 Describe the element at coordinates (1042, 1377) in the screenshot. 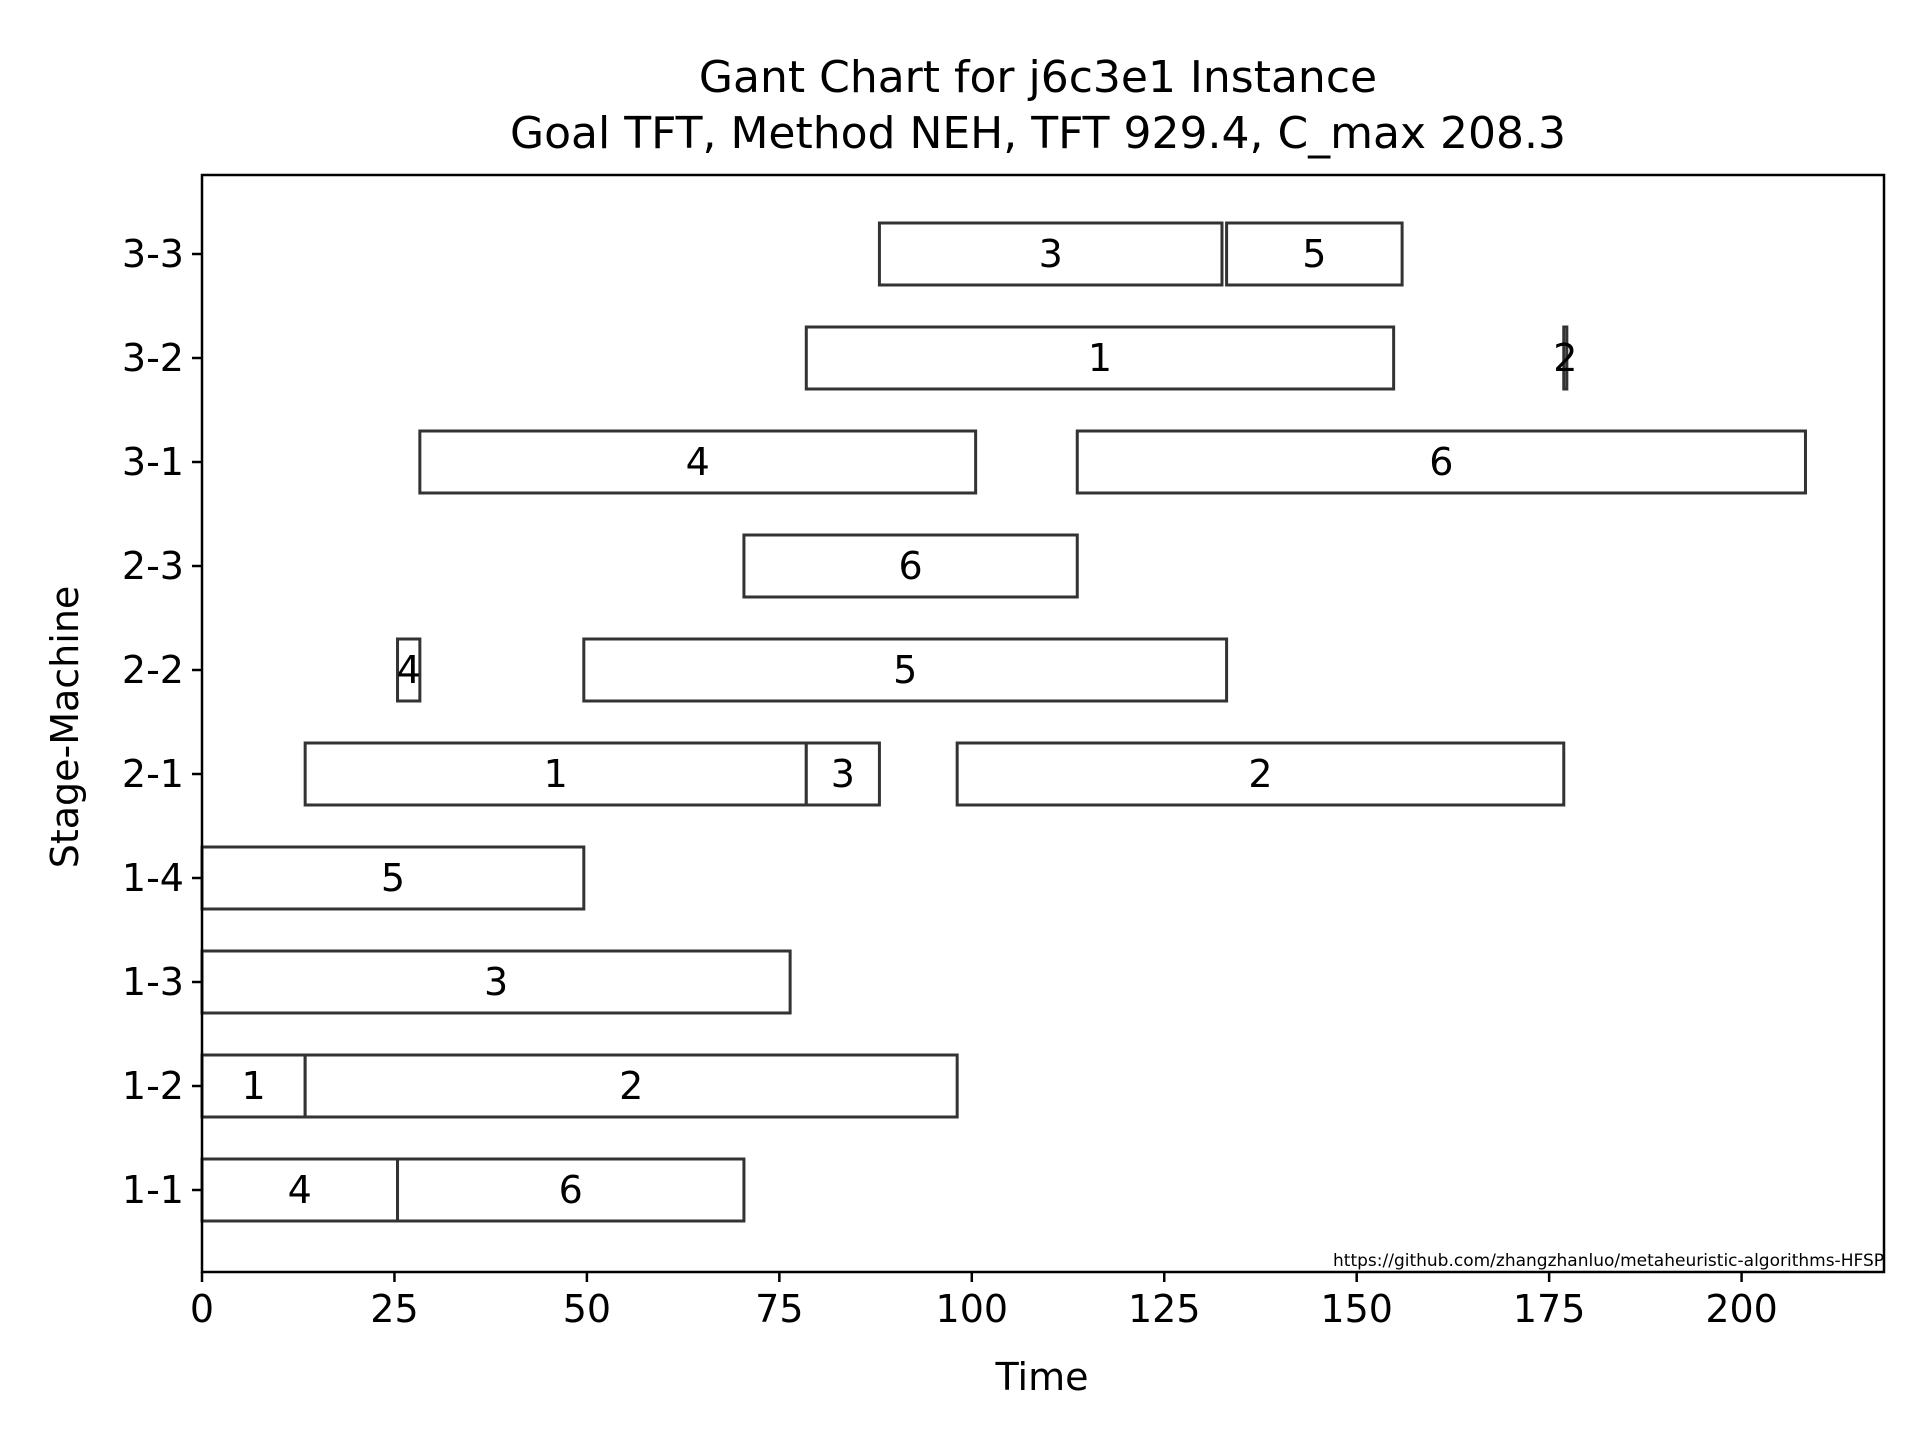

I see `x-axis-label: Time` at that location.